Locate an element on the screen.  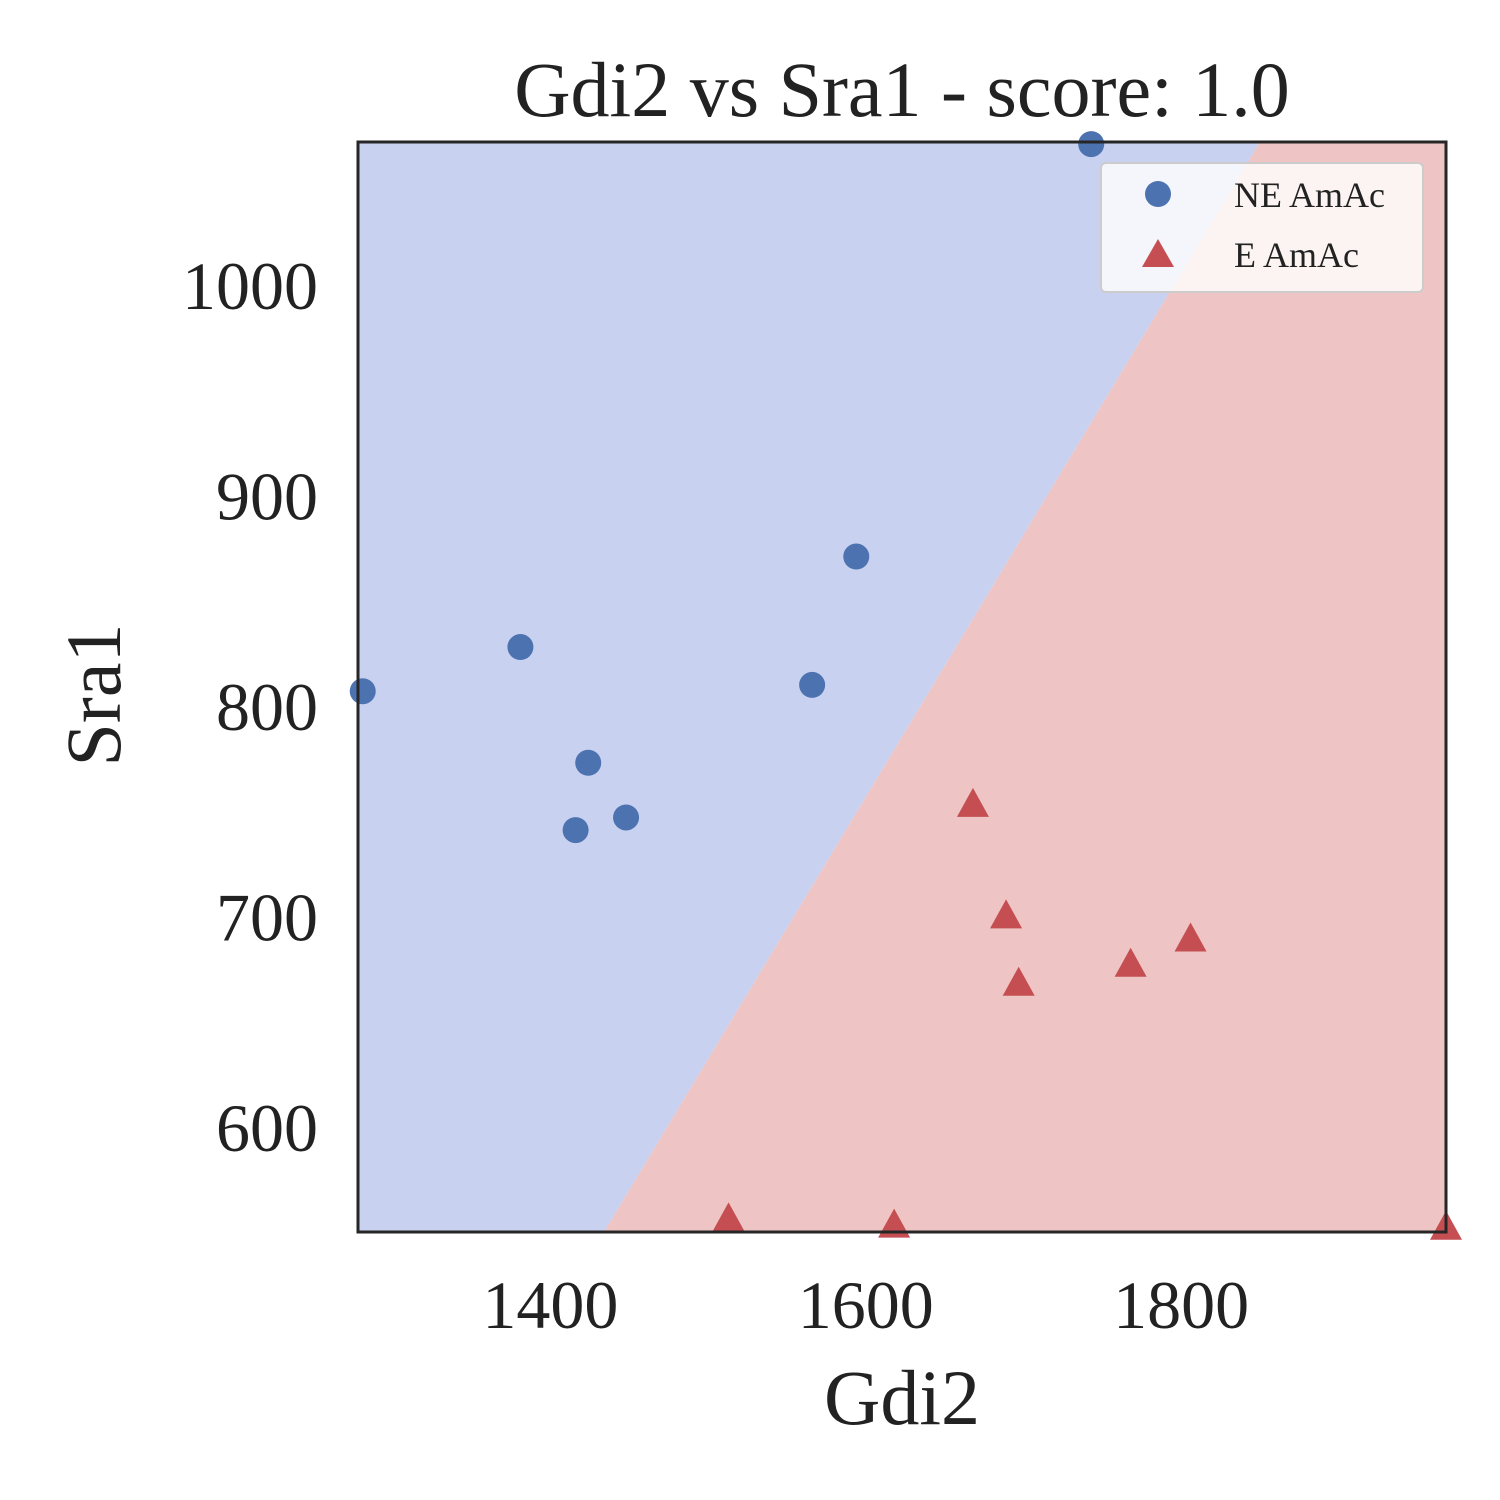
y-tick-label-900: 900 is located at coordinates (267, 497).